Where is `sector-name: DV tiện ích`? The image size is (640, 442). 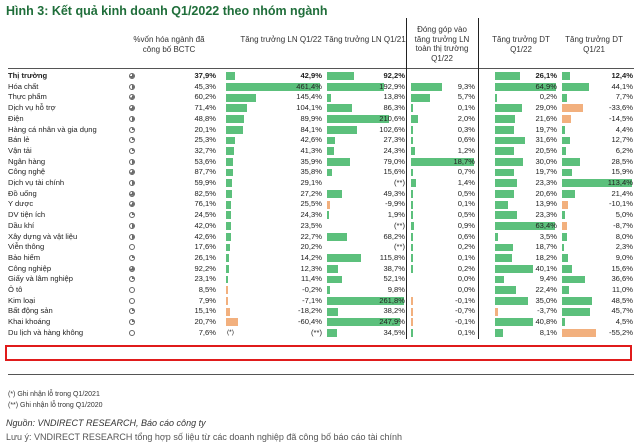
sector-name: DV tiện ích is located at coordinates (27, 215).